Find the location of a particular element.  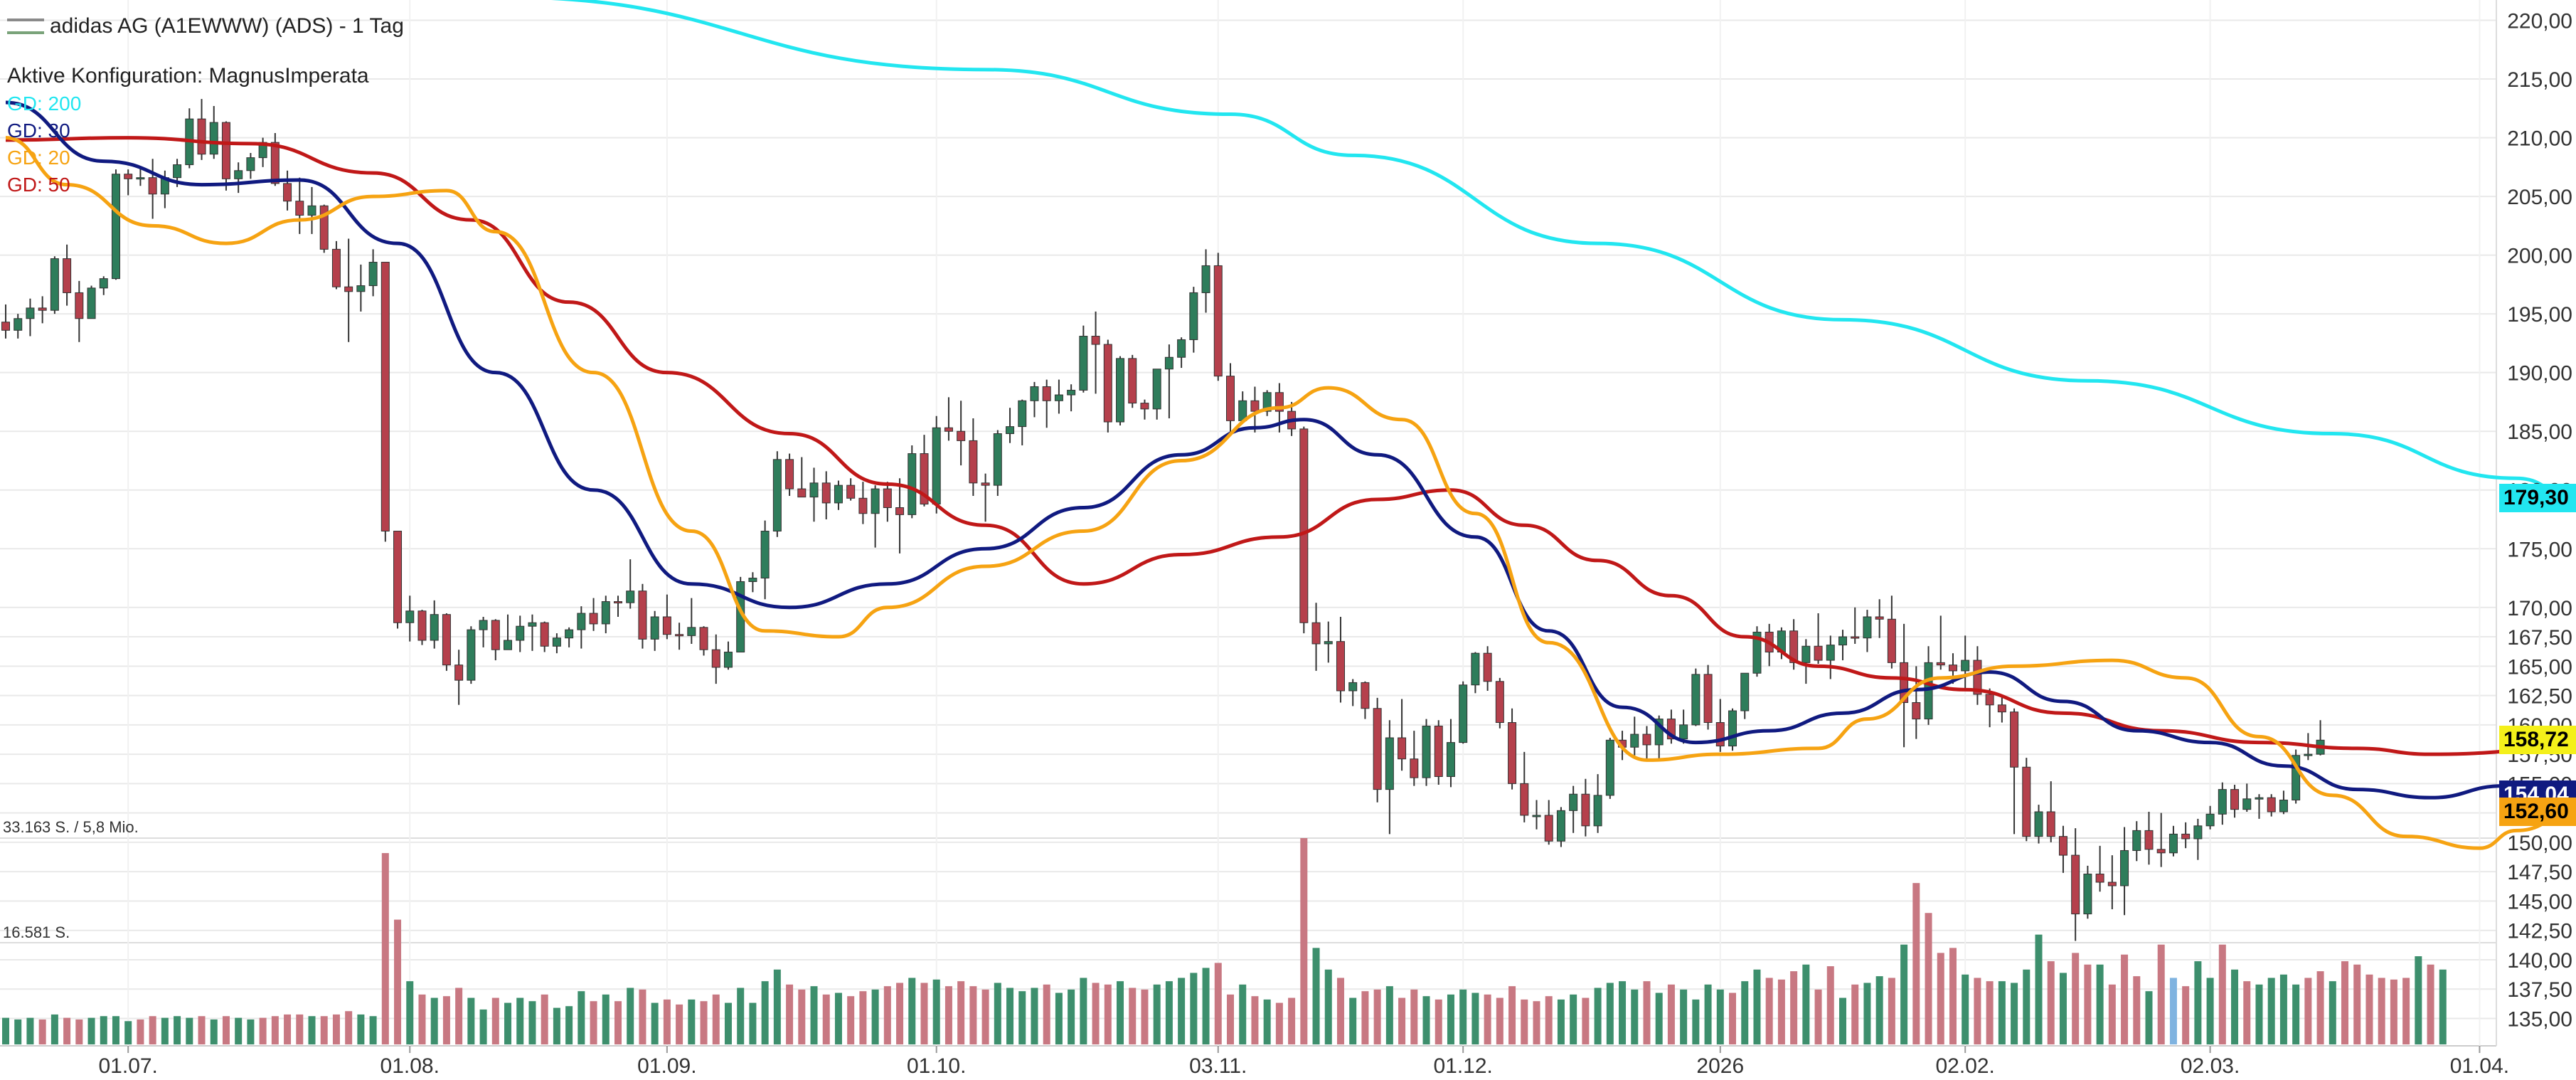

y-tick-label: 170,00 is located at coordinates (2539, 608).